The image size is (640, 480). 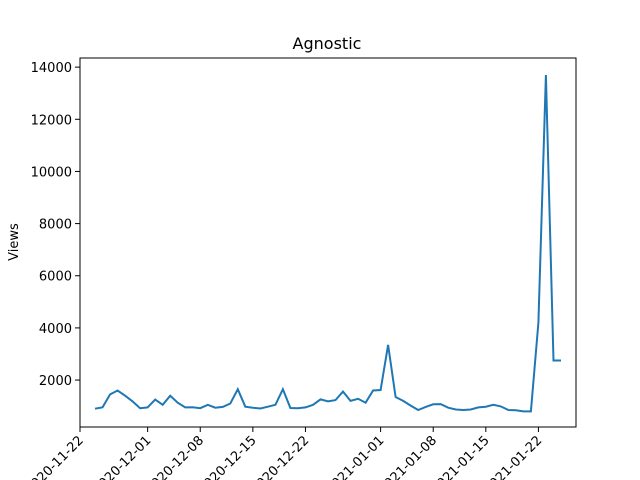 What do you see at coordinates (355, 456) in the screenshot?
I see `x-tick-label: 2021-01-01` at bounding box center [355, 456].